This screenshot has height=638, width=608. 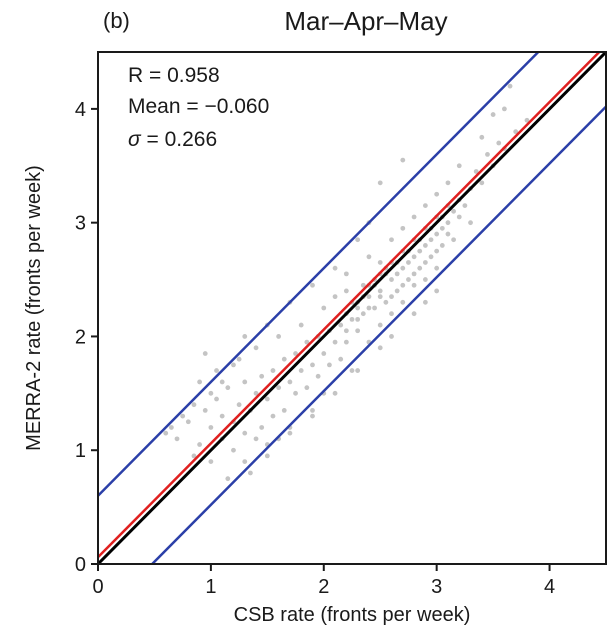 What do you see at coordinates (549, 587) in the screenshot?
I see `x-tick-label: 4` at bounding box center [549, 587].